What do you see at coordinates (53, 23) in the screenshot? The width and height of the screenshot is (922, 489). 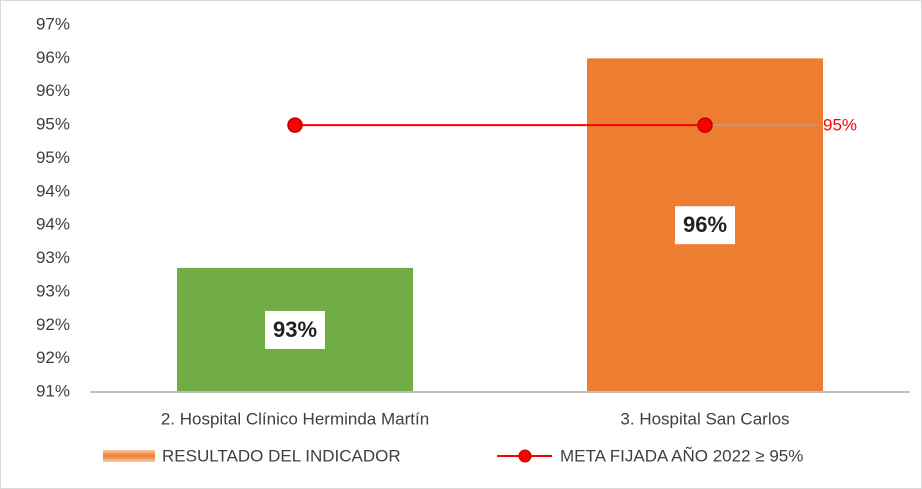 I see `y-tick-label: 97%` at bounding box center [53, 23].